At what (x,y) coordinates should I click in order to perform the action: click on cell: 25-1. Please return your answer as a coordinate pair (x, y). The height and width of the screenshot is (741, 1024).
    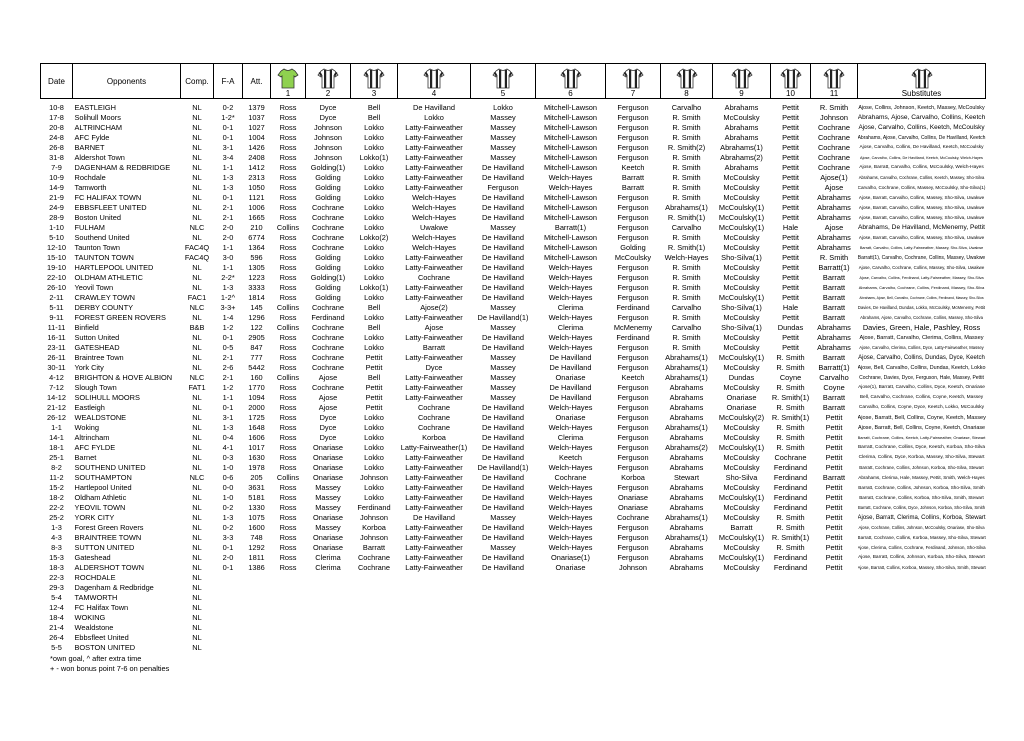
    Looking at the image, I should click on (56, 457).